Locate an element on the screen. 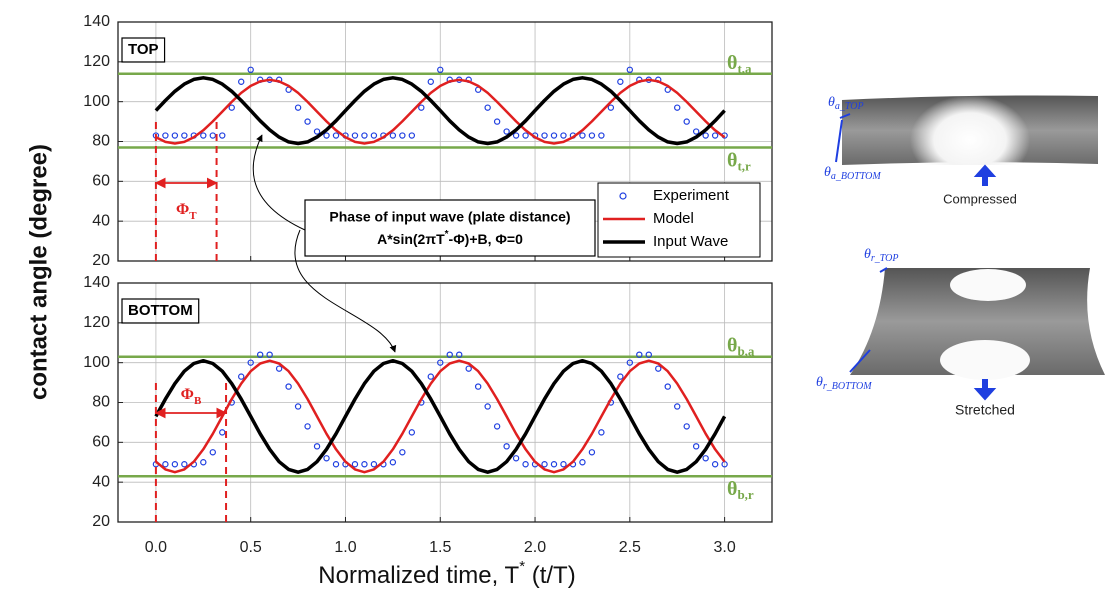  annotation-box is located at coordinates (450, 228).